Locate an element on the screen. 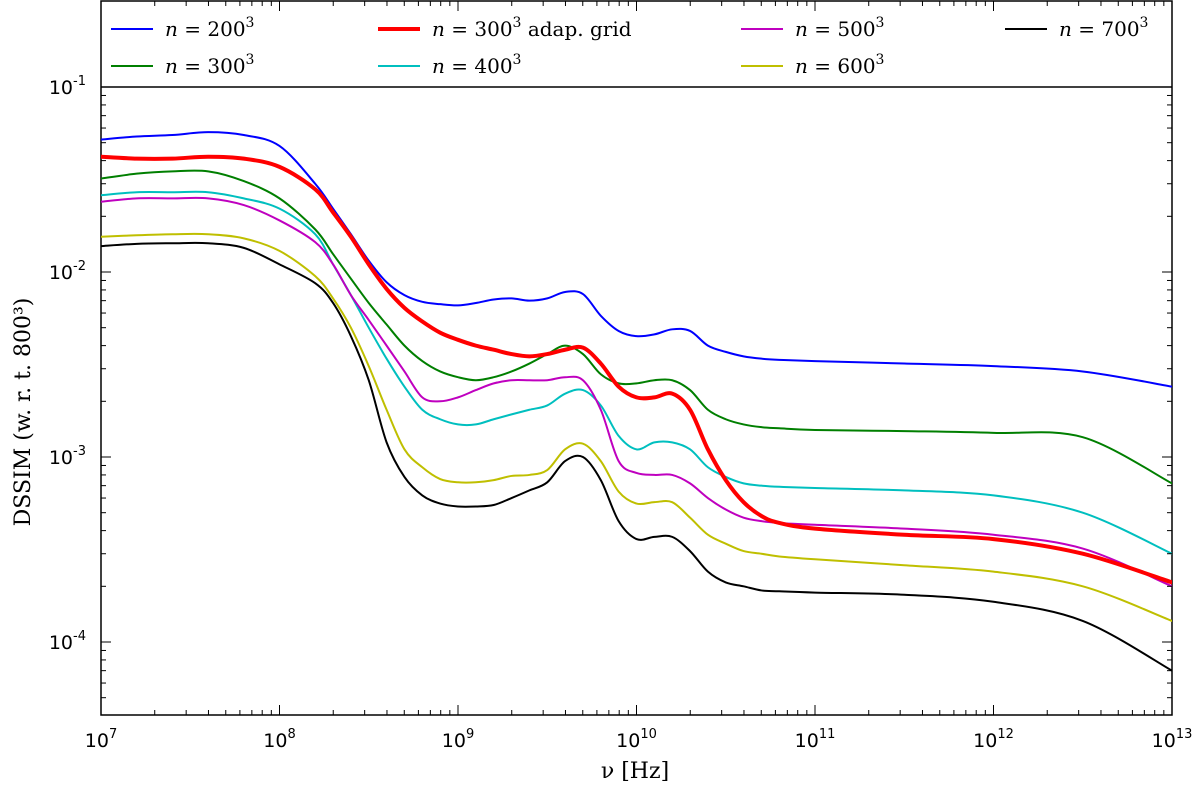 Image resolution: width=1200 pixels, height=788 pixels. y-tick-label-0: 10⁻⁴ is located at coordinates (67, 641).